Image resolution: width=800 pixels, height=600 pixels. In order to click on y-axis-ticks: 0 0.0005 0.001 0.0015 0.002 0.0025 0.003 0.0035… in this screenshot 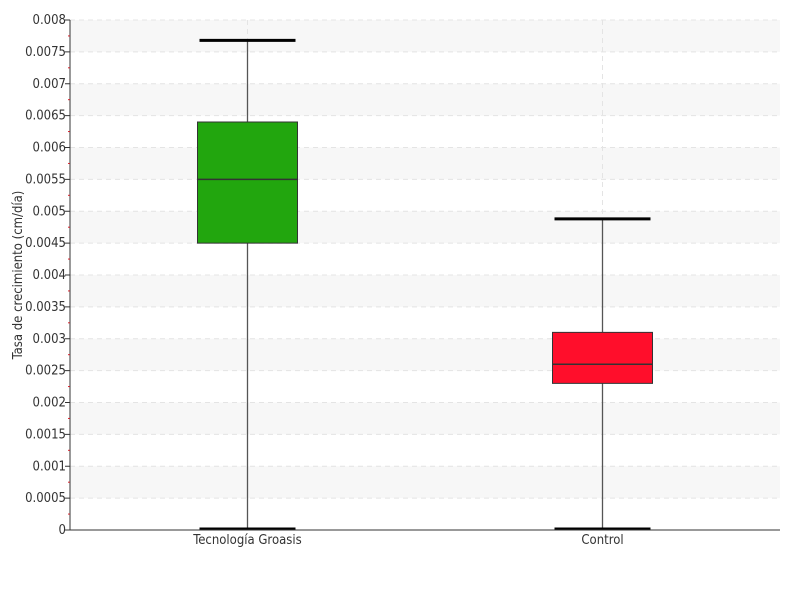, I will do `click(47, 275)`.